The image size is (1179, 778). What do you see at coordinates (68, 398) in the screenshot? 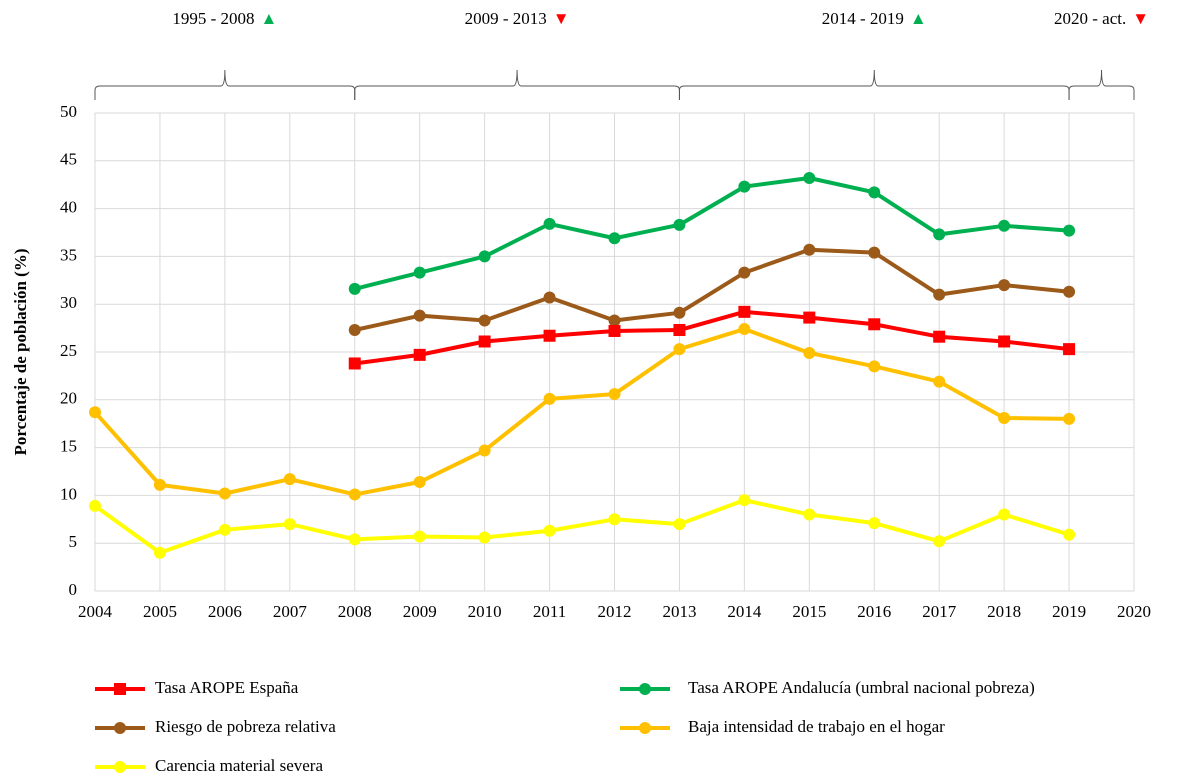
I see `y-tick-label: 20` at bounding box center [68, 398].